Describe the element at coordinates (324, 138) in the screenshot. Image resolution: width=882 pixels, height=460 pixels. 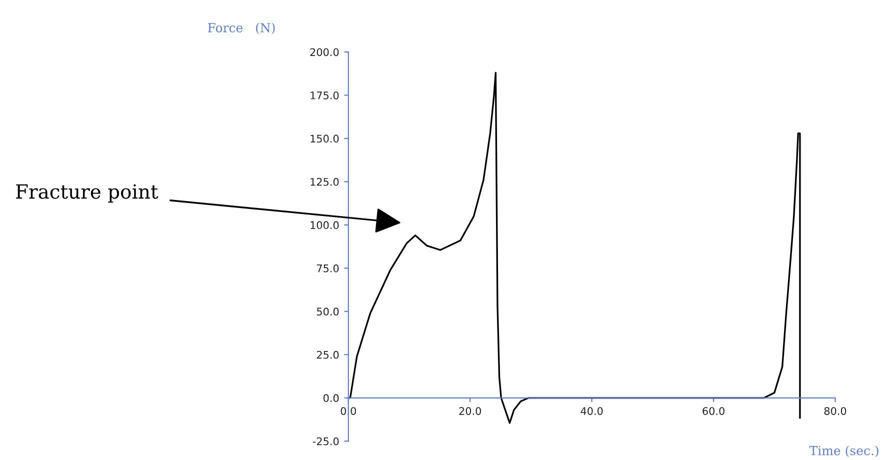
I see `y-tick-label: 150.0` at that location.